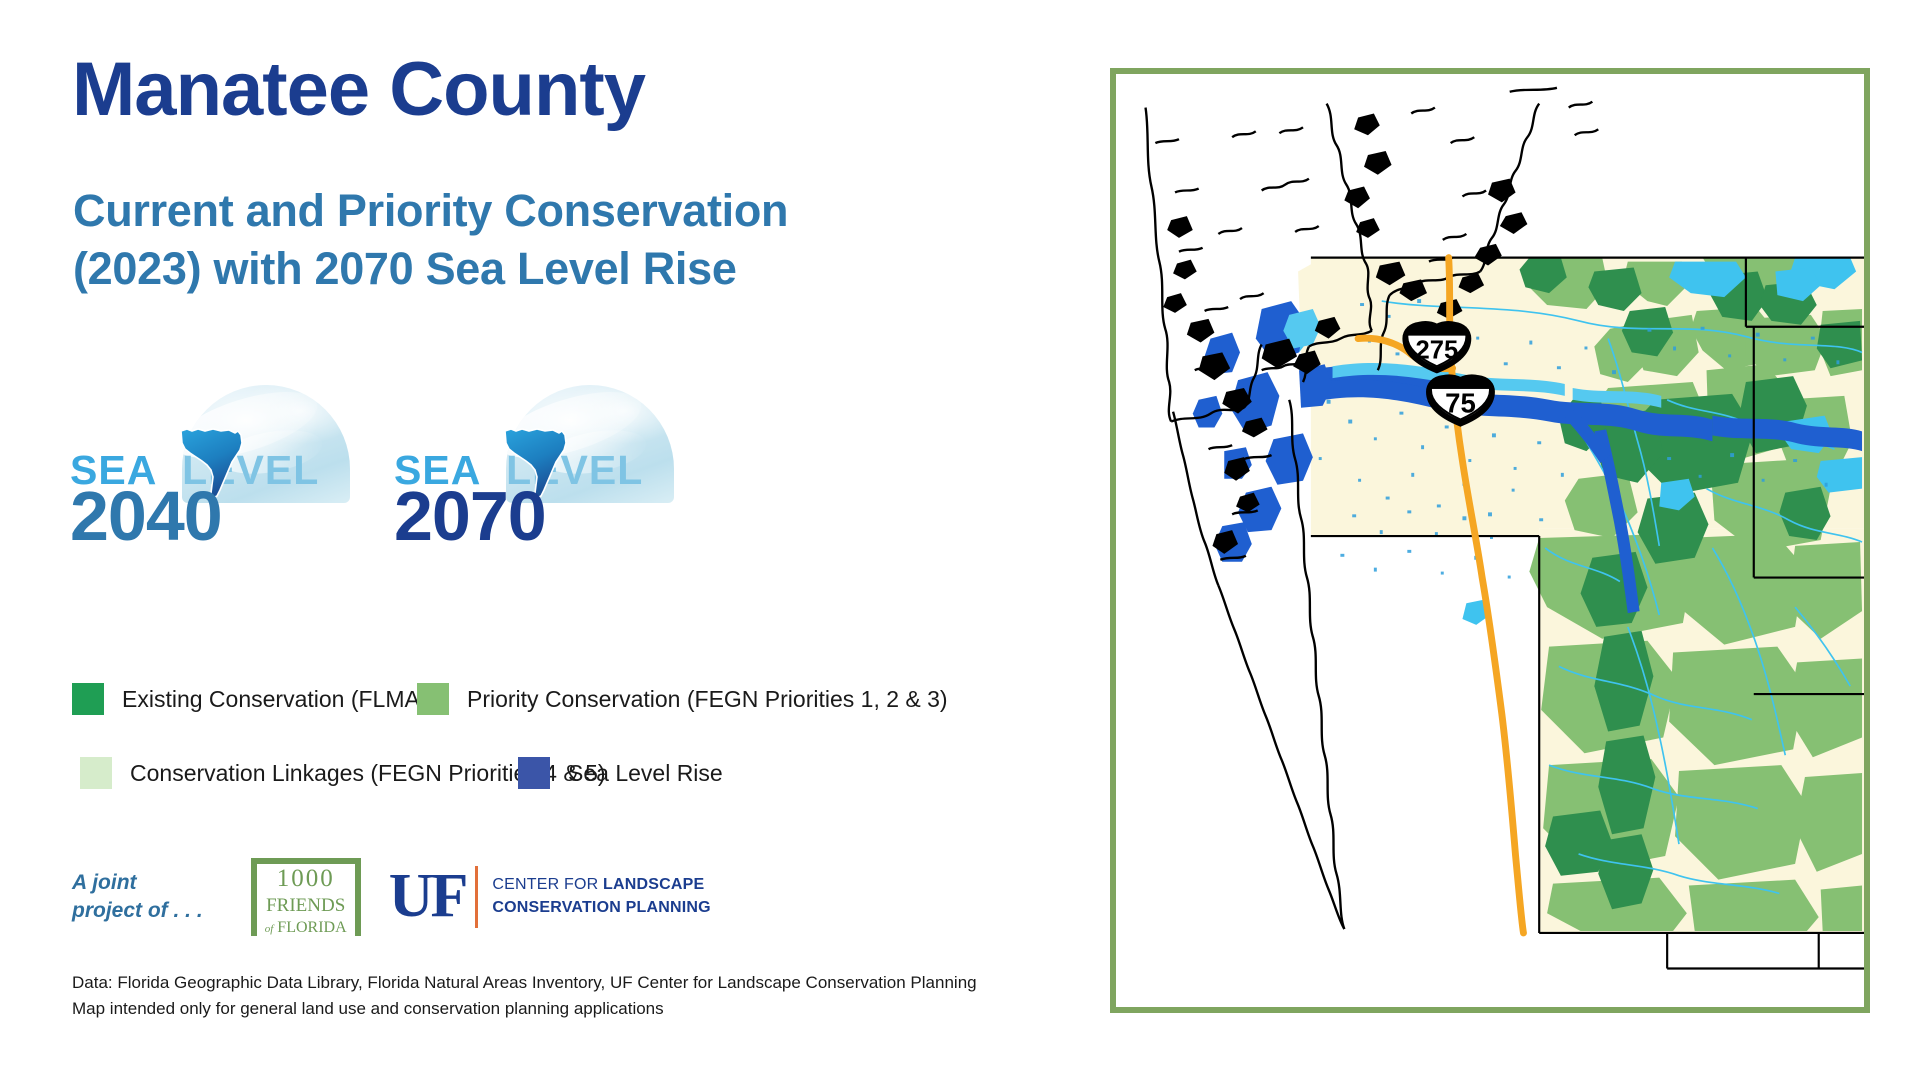 This screenshot has height=1080, width=1920. I want to click on kfof-florida-word: FLORIDA, so click(312, 927).